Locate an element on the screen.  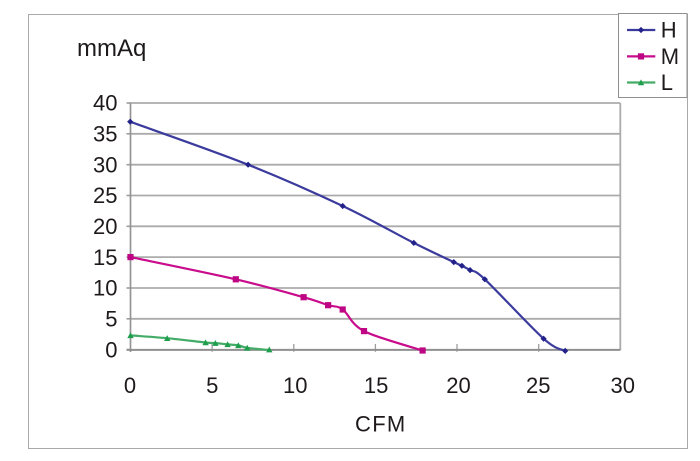
svg-text: 35 is located at coordinates (105, 134).